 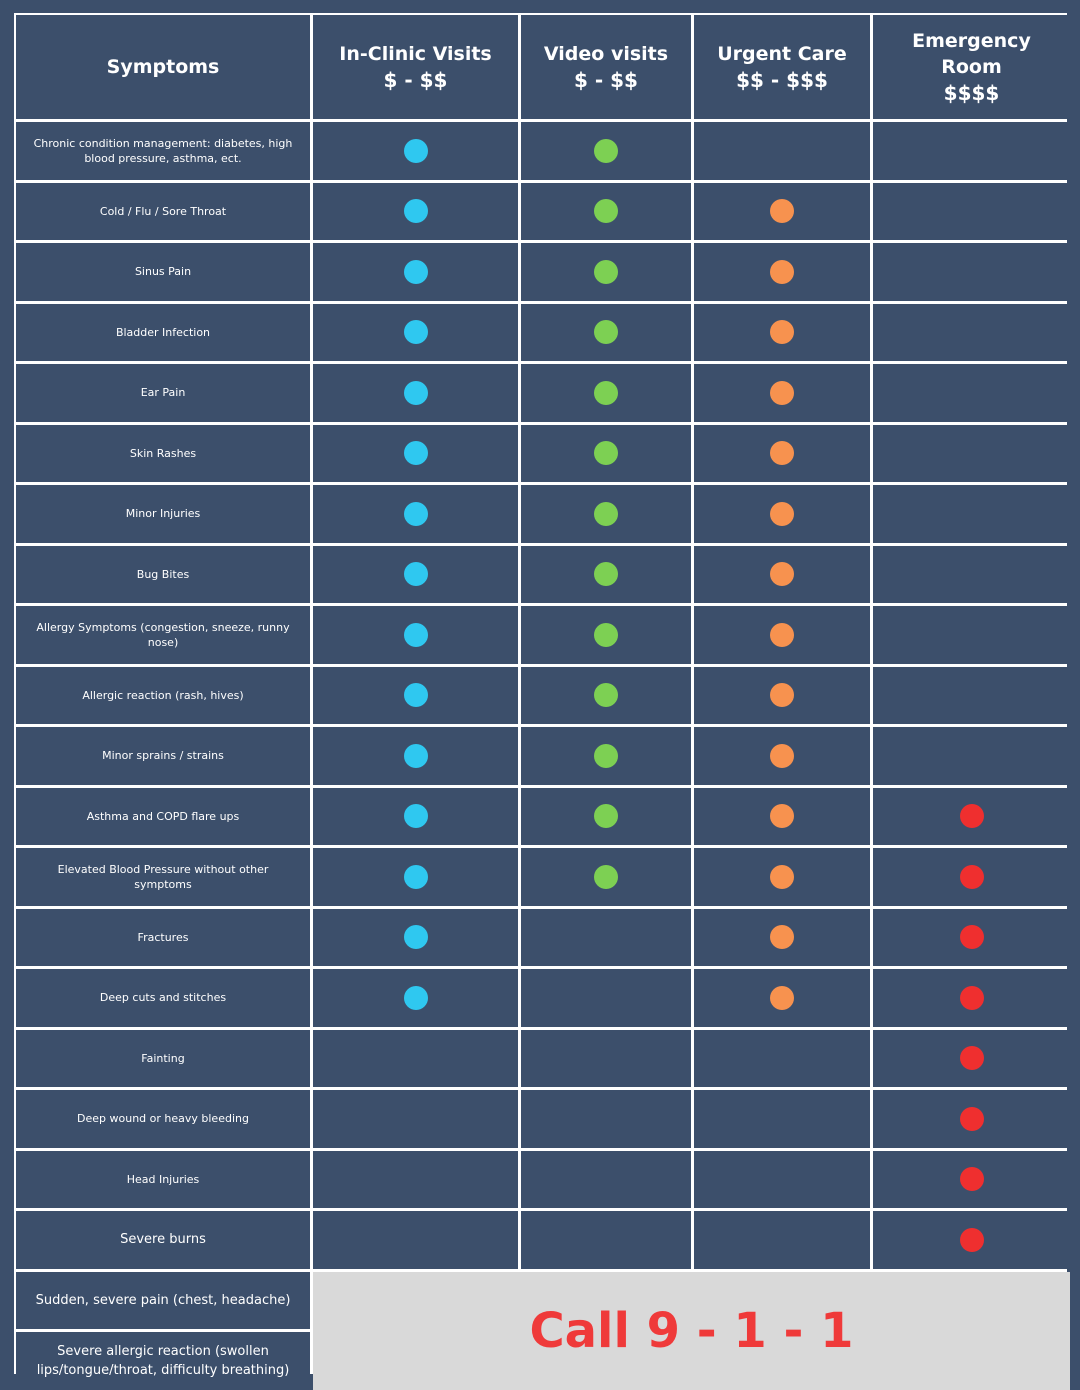 I want to click on symptom-cell: Head Injuries, so click(x=163, y=1179).